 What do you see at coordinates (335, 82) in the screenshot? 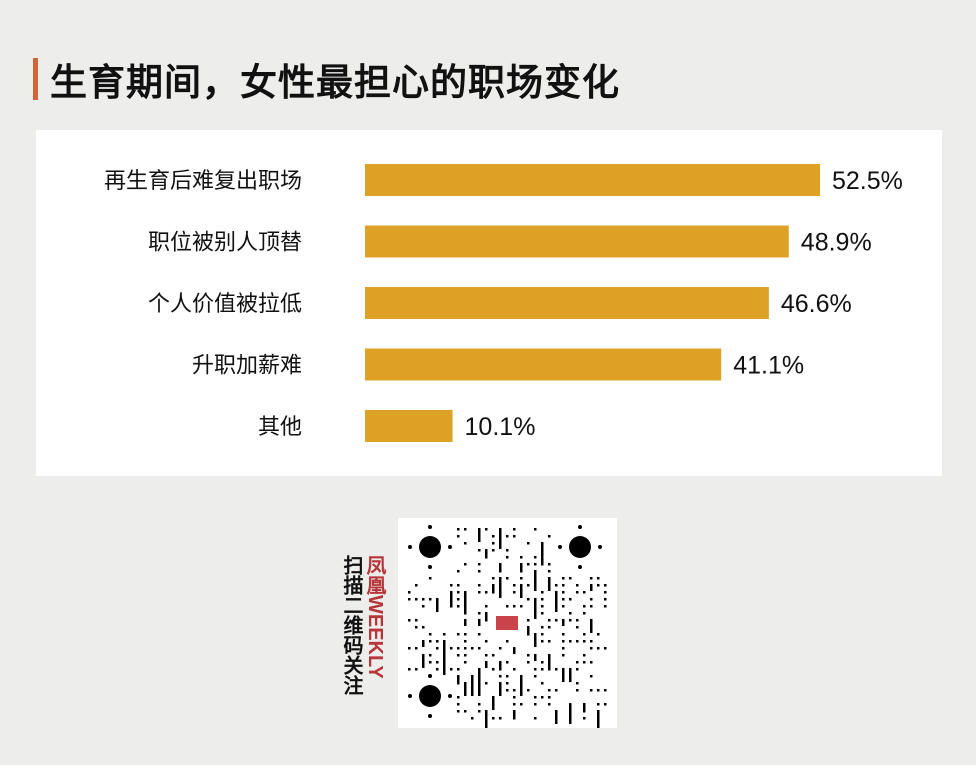
I see `chart-title: 生育期间，女性最担心的职场变化` at bounding box center [335, 82].